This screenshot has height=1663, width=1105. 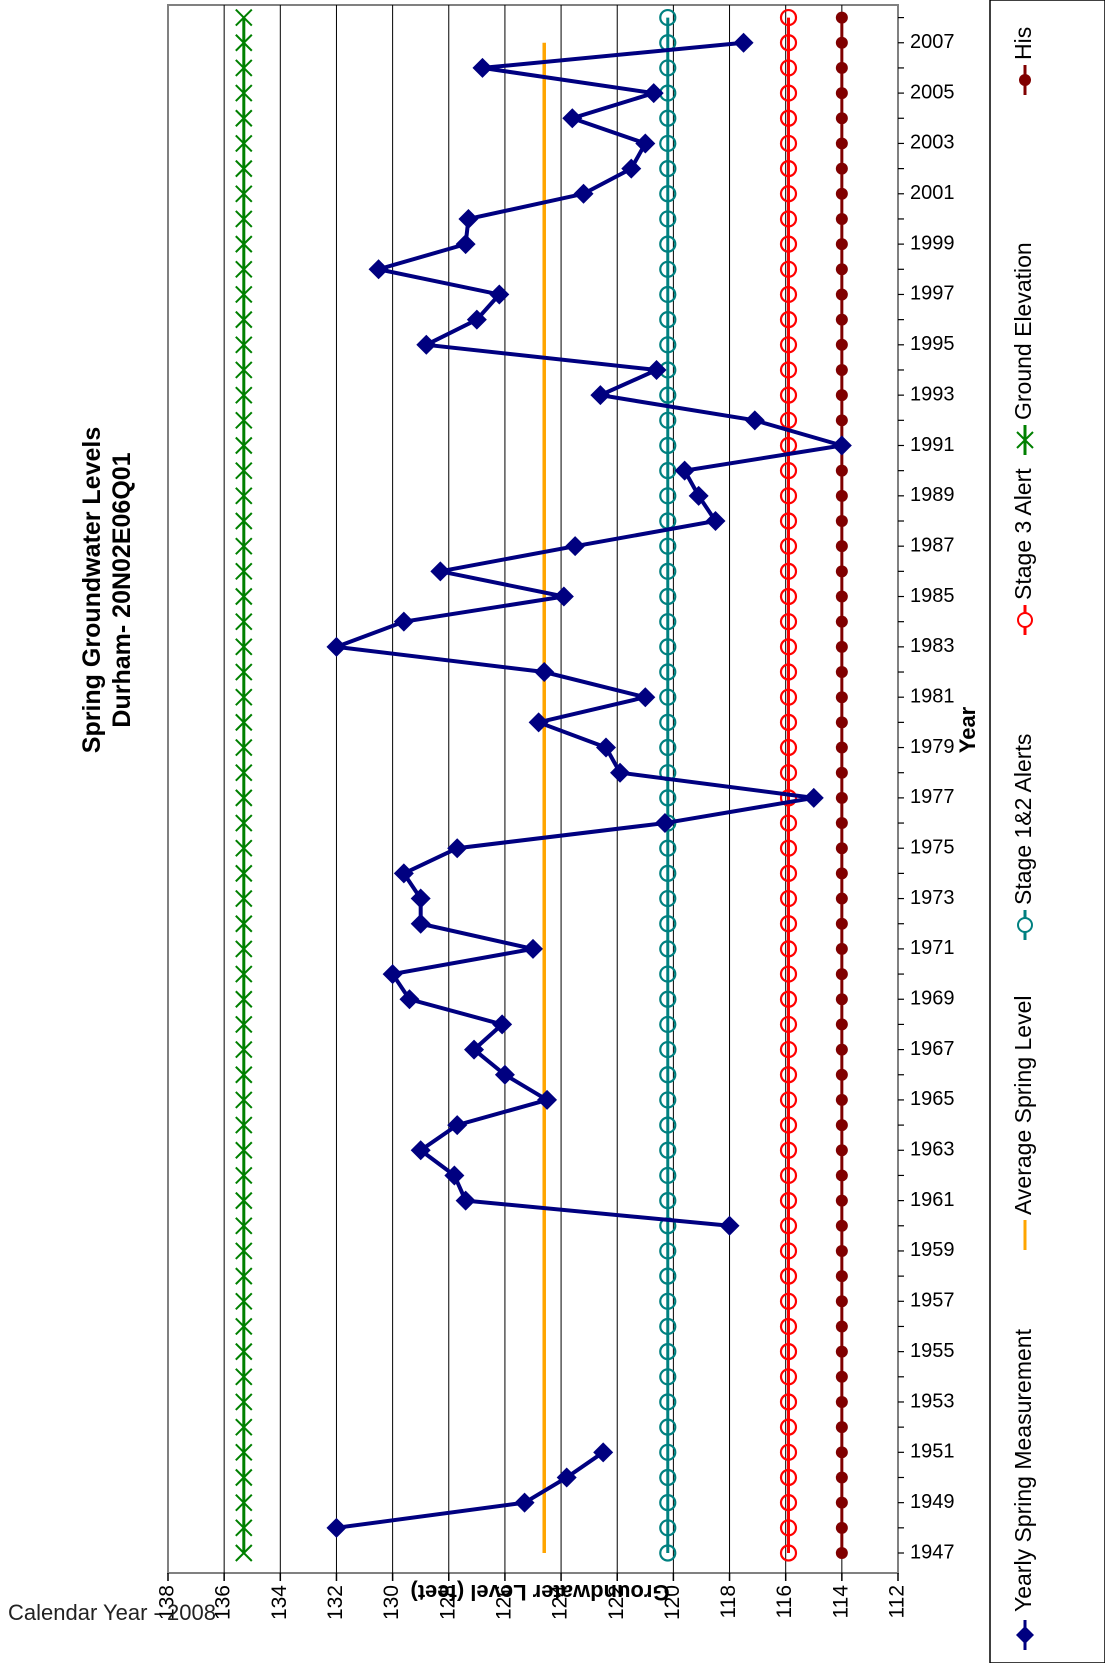 I want to click on x-tick-label: 1977, so click(x=932, y=797).